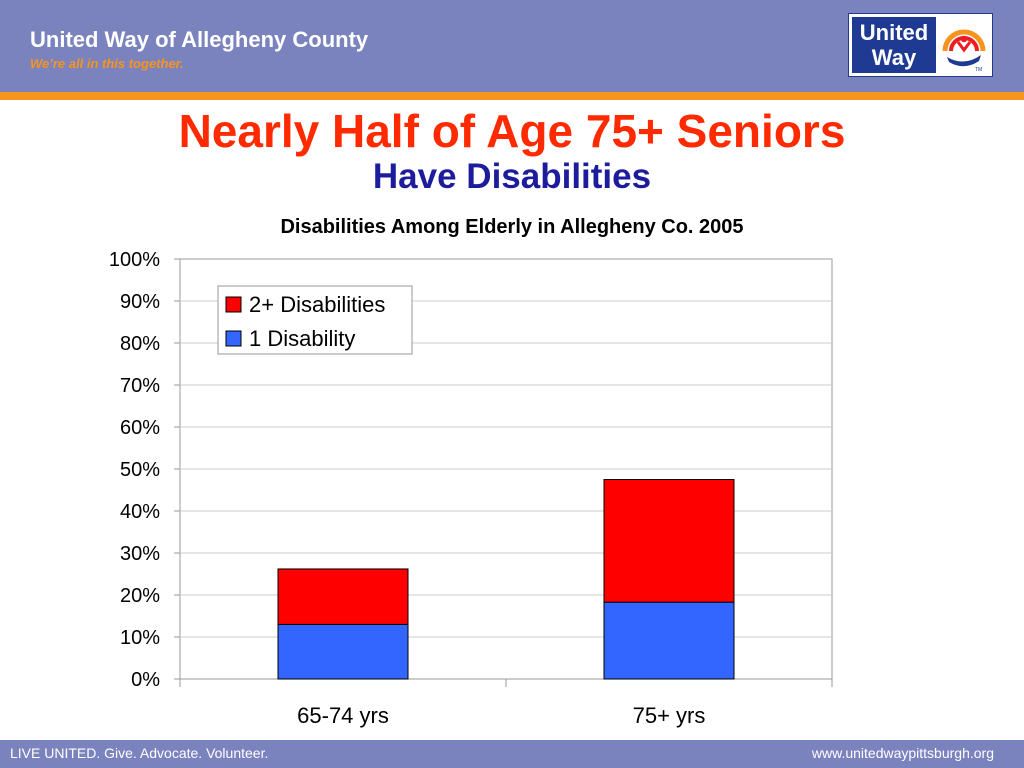 This screenshot has height=768, width=1024. Describe the element at coordinates (107, 63) in the screenshot. I see `tagline: We’re all in this together.` at that location.